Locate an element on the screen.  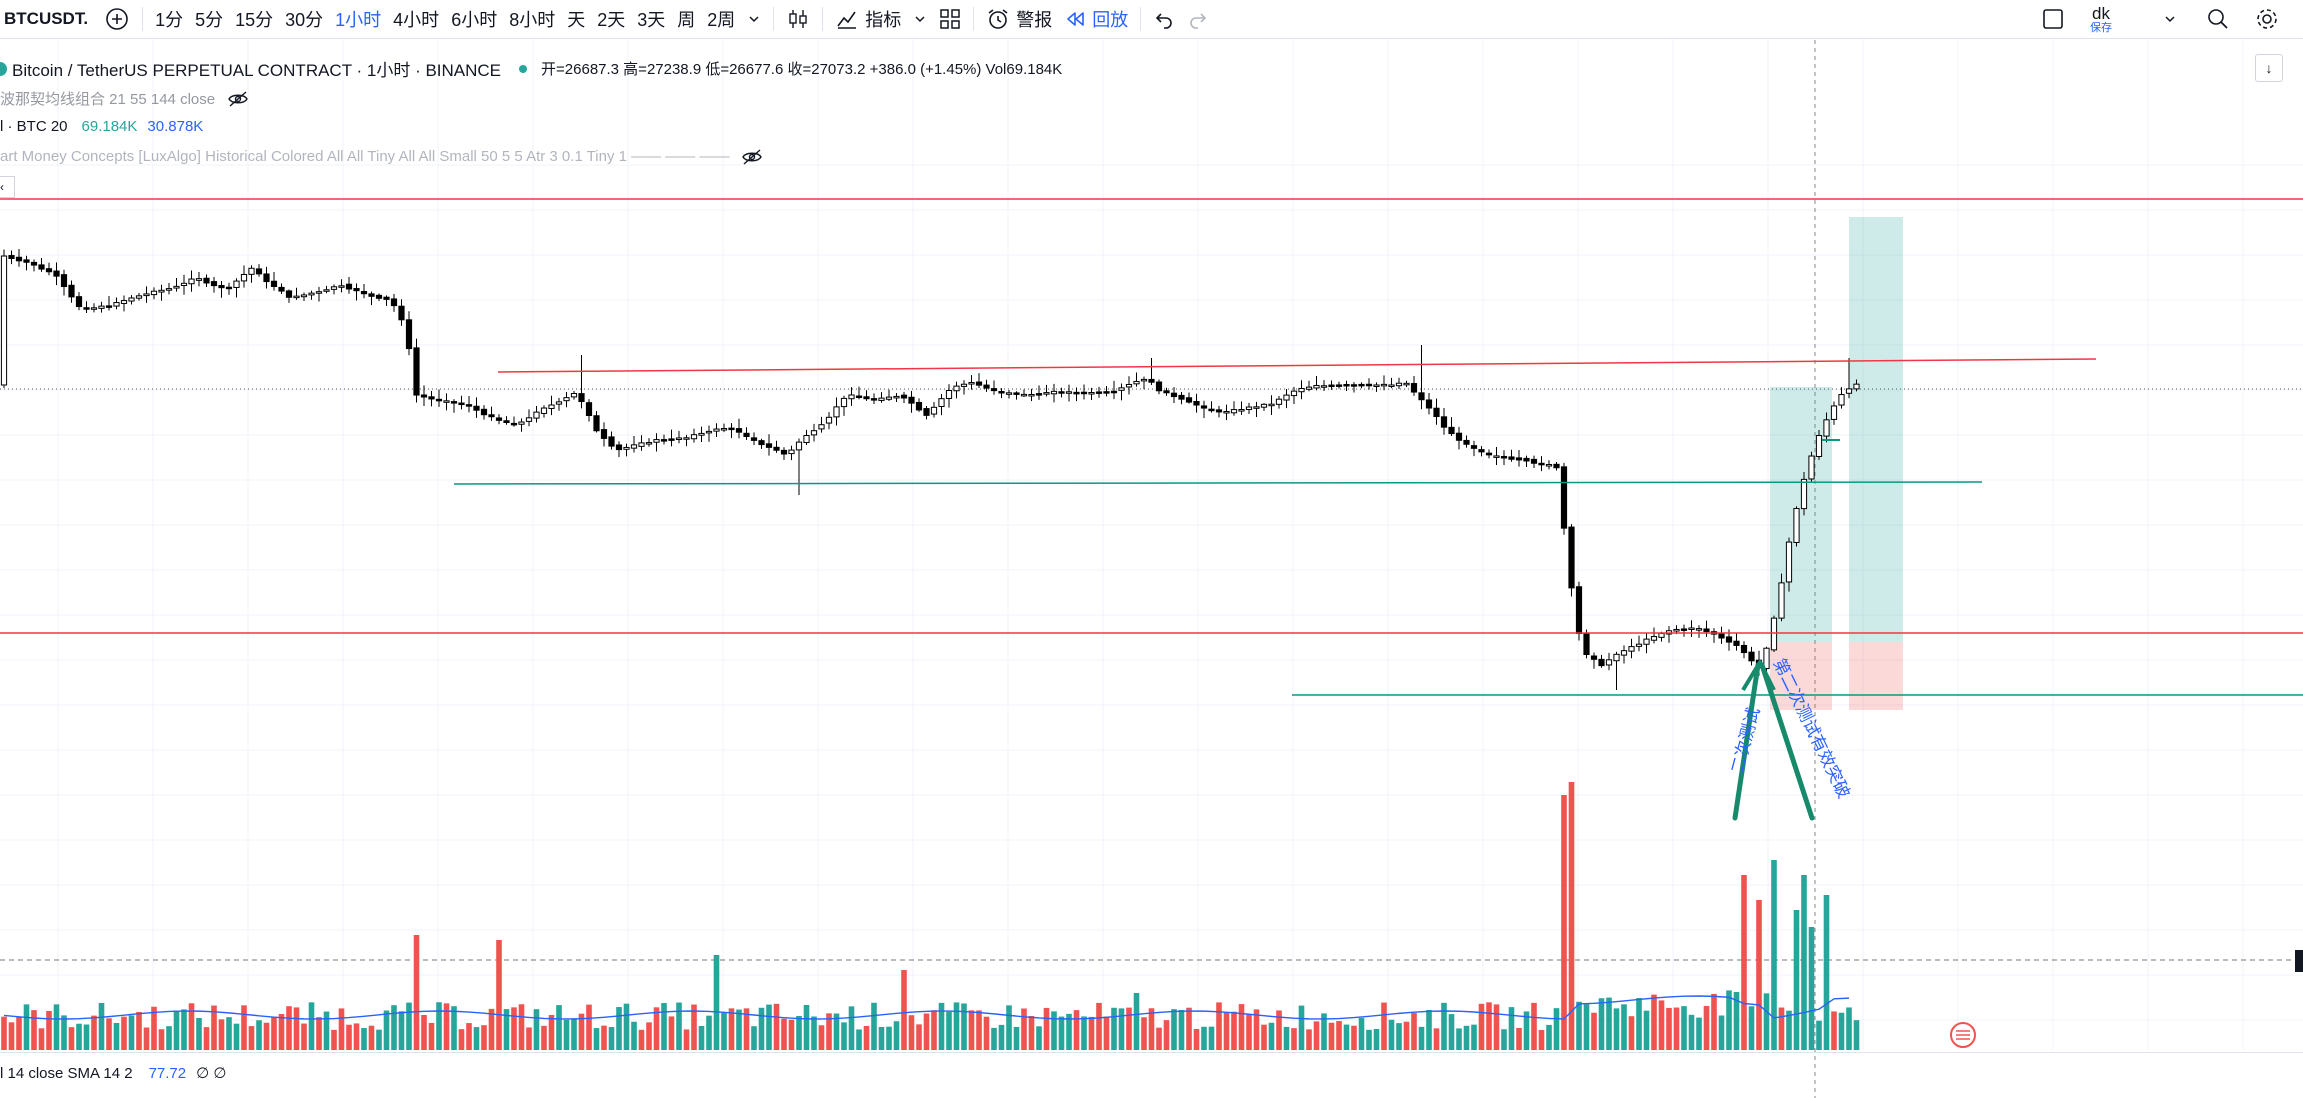
indicators-dropdown-icon is located at coordinates (920, 19).